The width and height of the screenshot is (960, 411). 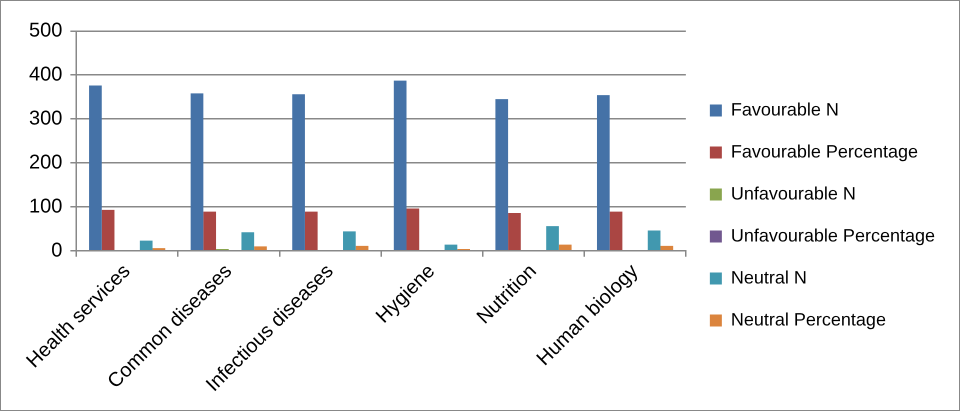 What do you see at coordinates (824, 151) in the screenshot?
I see `legend-label: Favourable Percentage` at bounding box center [824, 151].